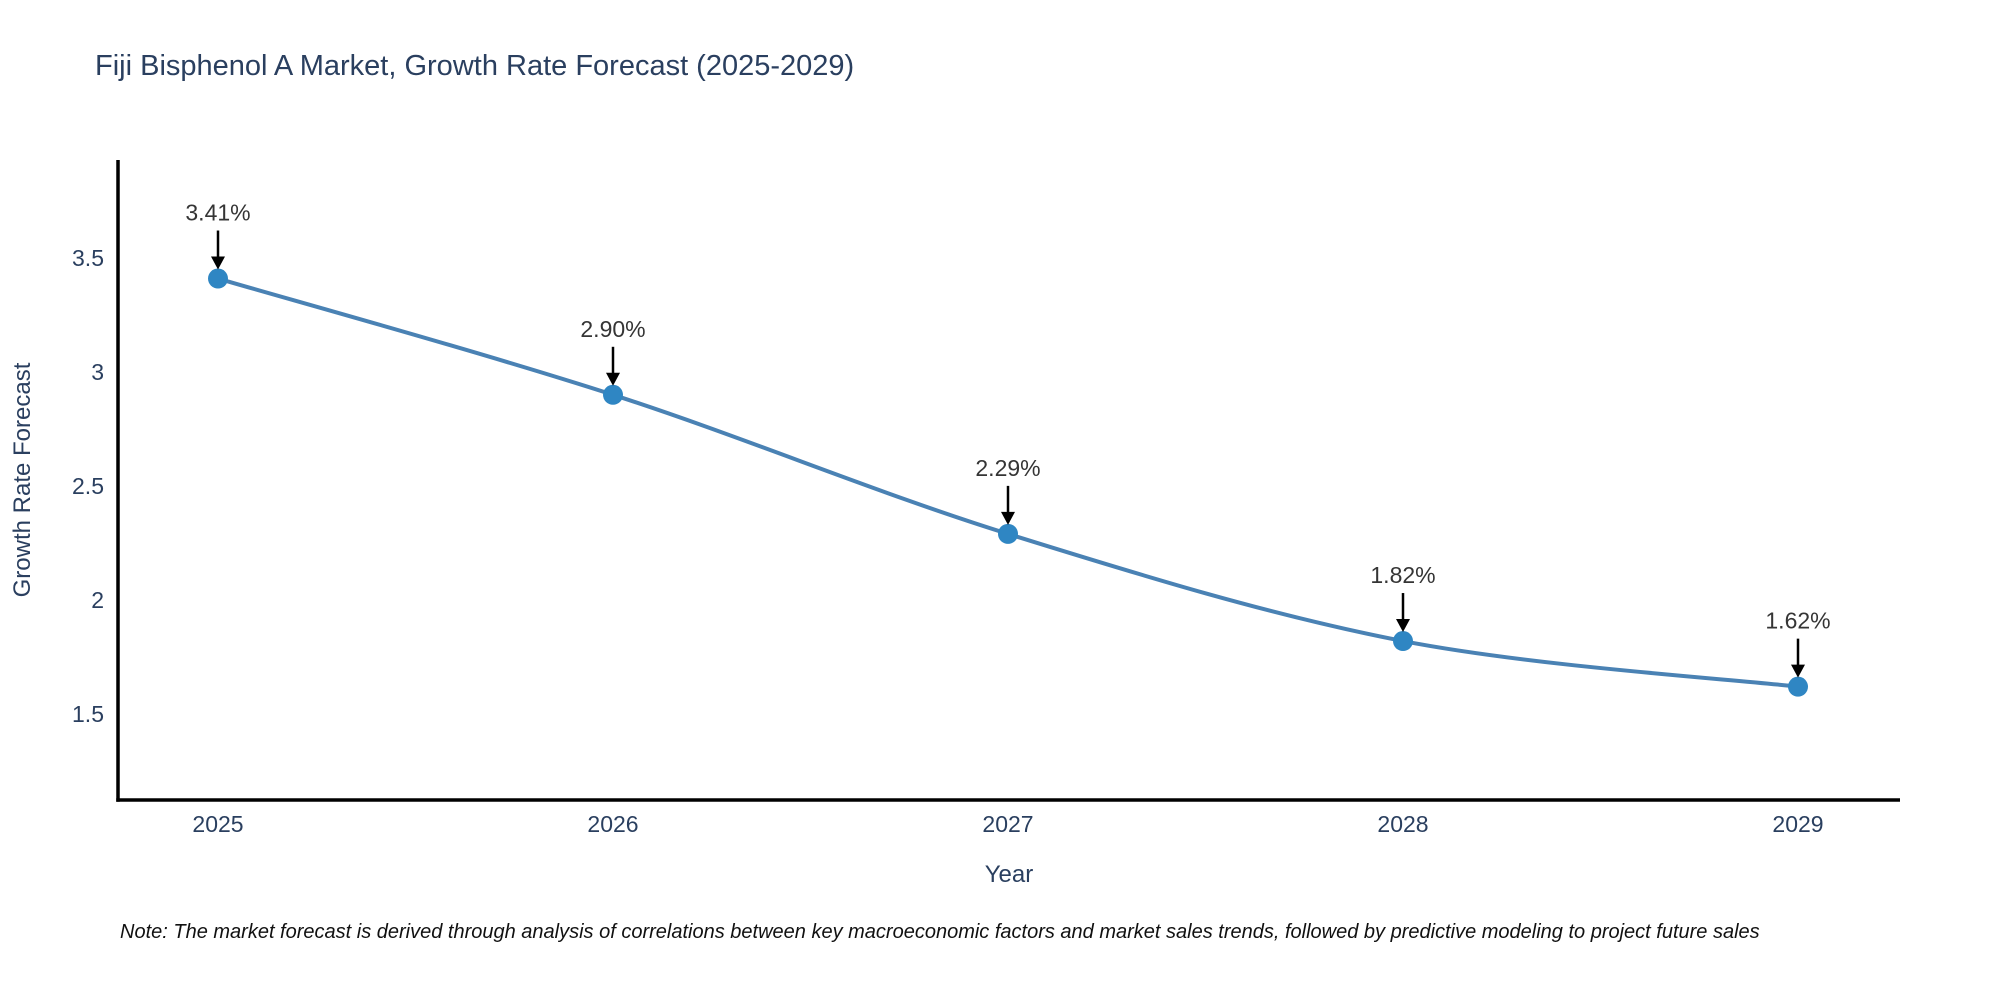 The height and width of the screenshot is (1000, 2000). I want to click on data-point-label: 3.41%, so click(217, 213).